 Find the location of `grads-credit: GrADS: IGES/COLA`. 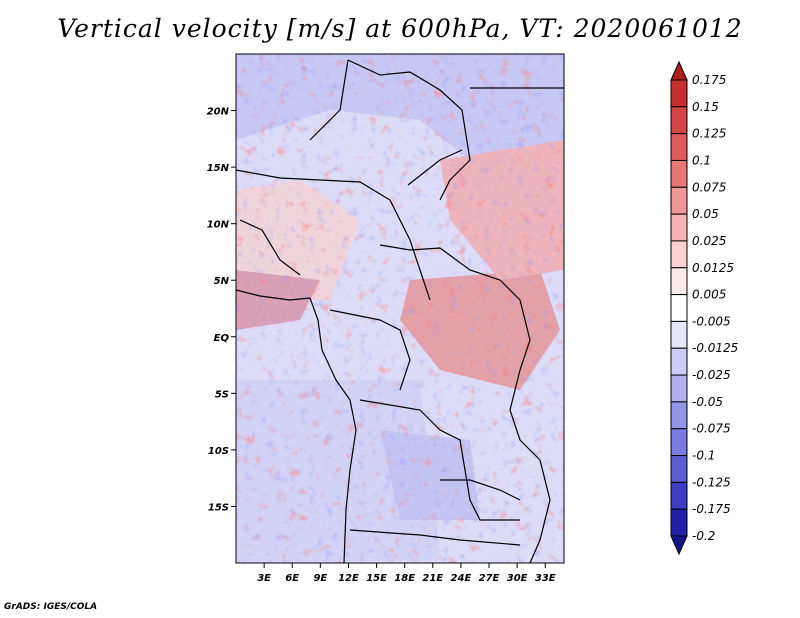

grads-credit: GrADS: IGES/COLA is located at coordinates (51, 607).